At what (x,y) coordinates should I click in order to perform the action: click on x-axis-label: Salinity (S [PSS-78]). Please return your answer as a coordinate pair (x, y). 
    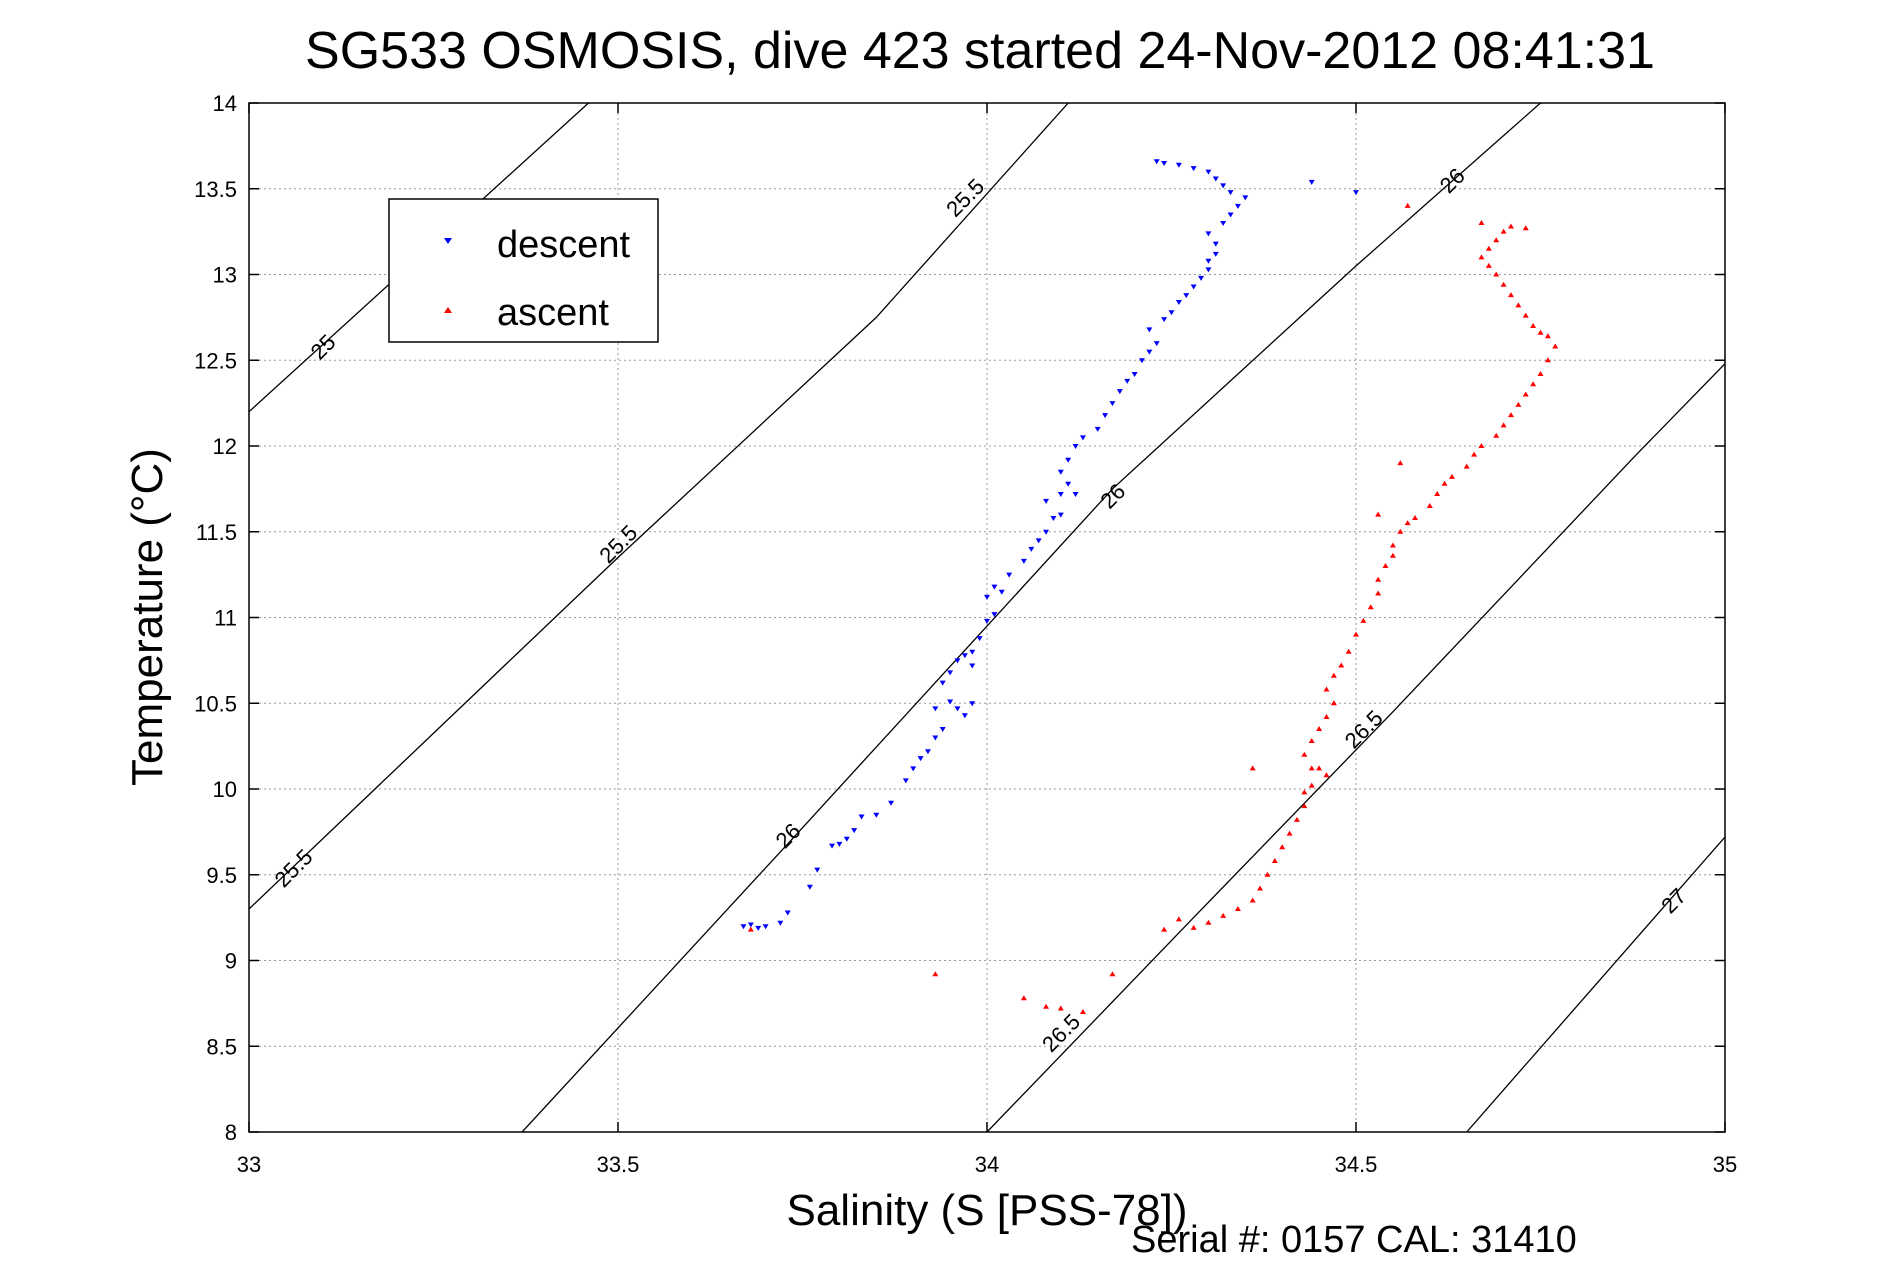
    Looking at the image, I should click on (986, 1210).